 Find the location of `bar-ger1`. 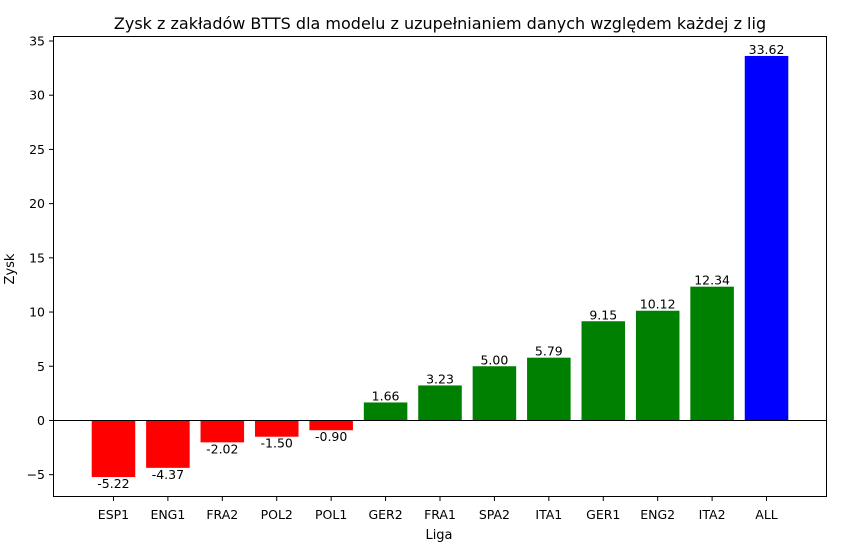

bar-ger1 is located at coordinates (603, 371).